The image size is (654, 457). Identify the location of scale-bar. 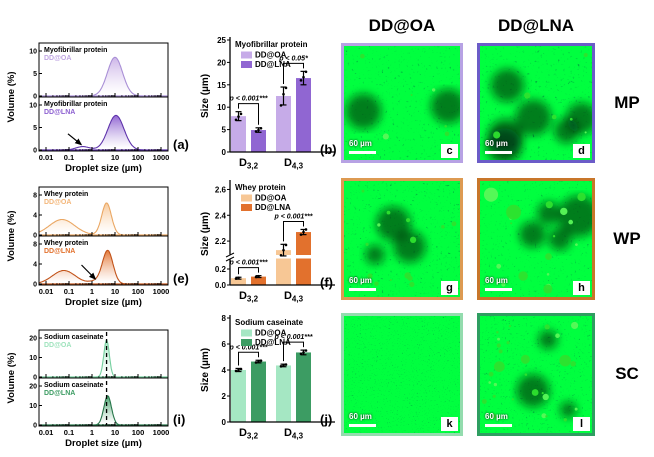
(498, 152).